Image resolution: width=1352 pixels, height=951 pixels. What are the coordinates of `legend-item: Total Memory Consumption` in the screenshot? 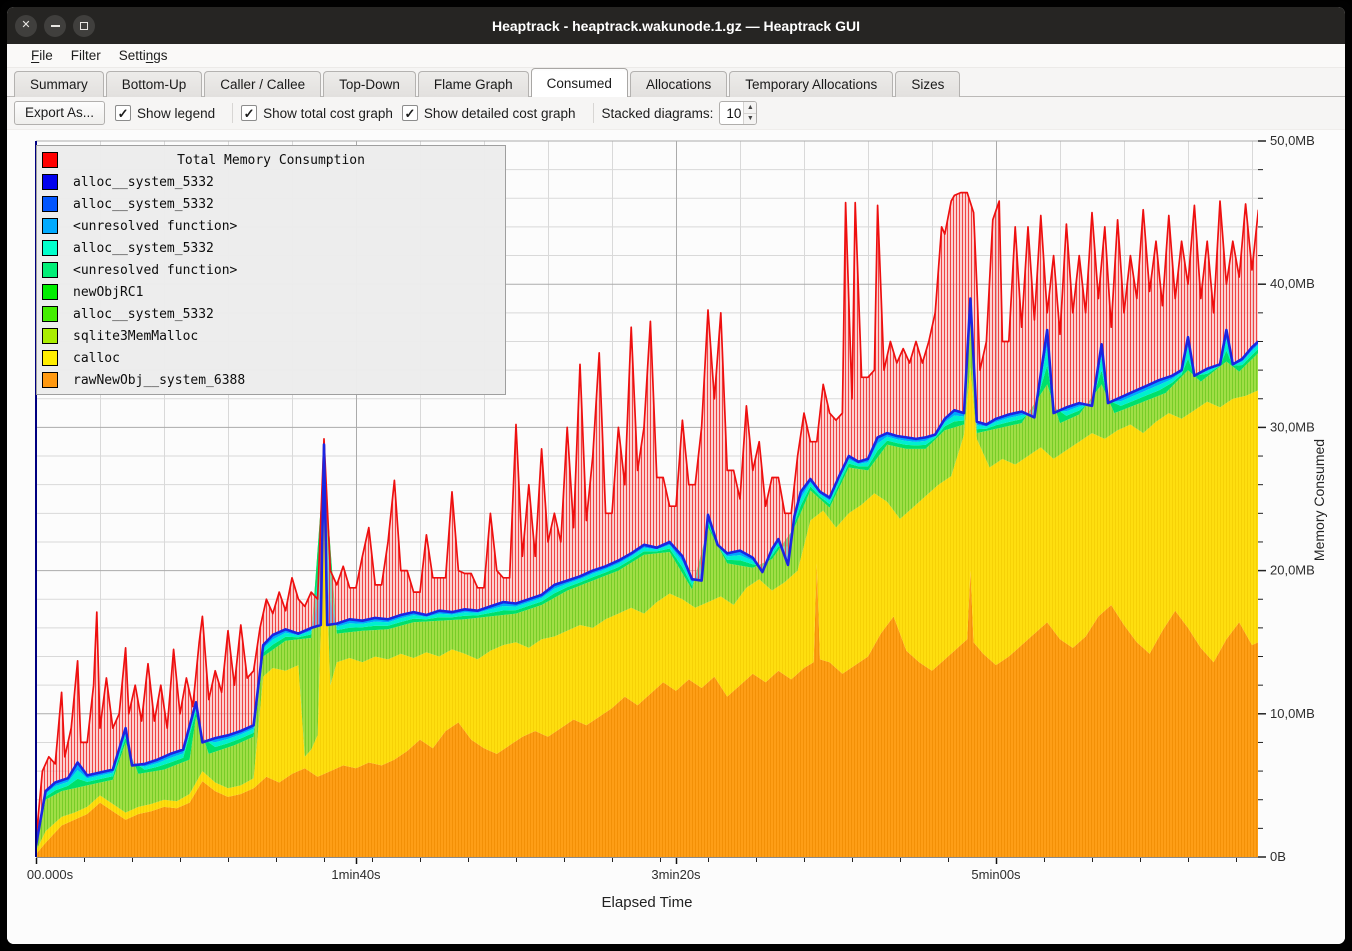 It's located at (271, 160).